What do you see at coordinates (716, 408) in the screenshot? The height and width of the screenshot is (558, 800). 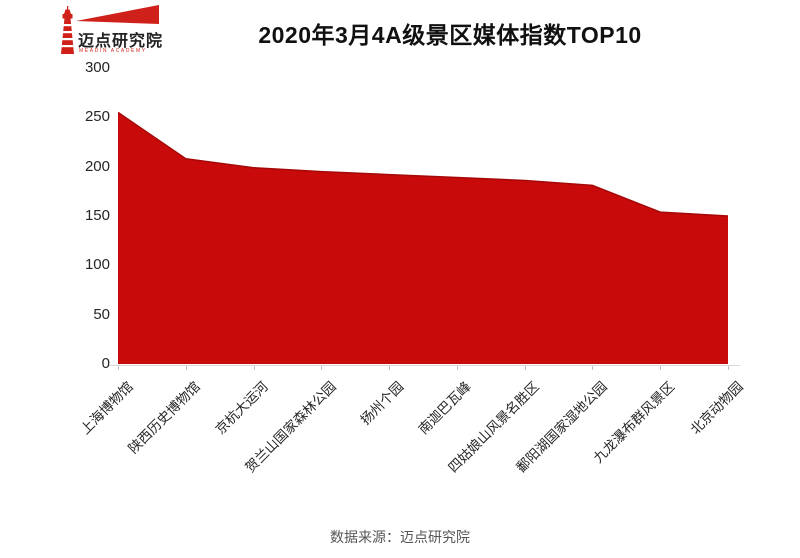 I see `x-category-label: 北京动物园` at bounding box center [716, 408].